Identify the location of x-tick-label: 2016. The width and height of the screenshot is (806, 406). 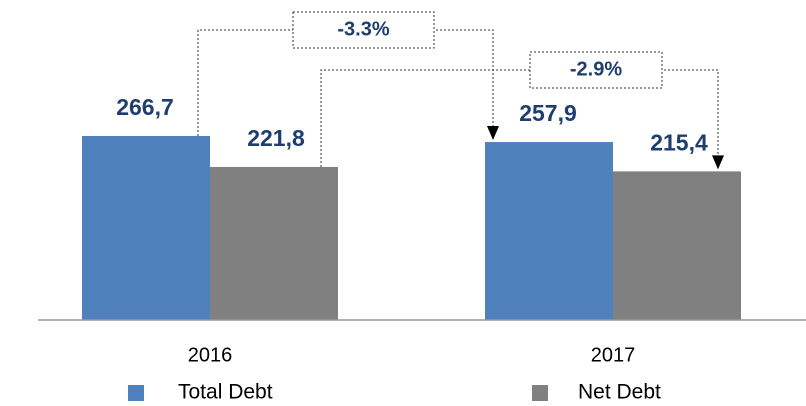
(210, 355).